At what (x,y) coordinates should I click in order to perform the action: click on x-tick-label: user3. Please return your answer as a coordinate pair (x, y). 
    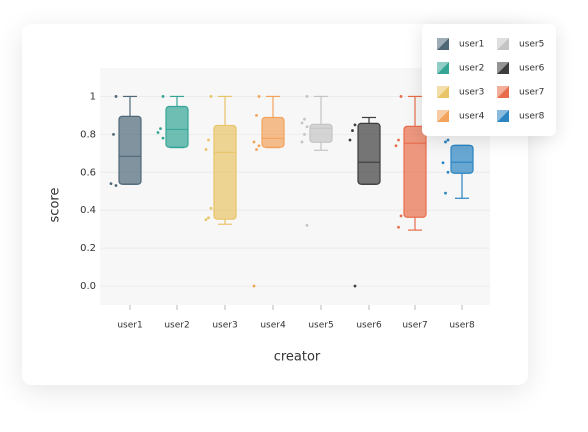
    Looking at the image, I should click on (224, 326).